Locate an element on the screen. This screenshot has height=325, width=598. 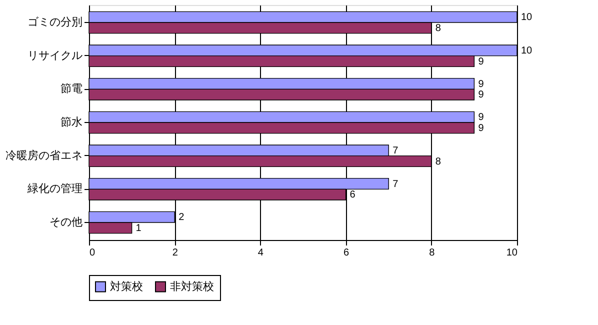
y-tick-label: 節電 is located at coordinates (71, 89).